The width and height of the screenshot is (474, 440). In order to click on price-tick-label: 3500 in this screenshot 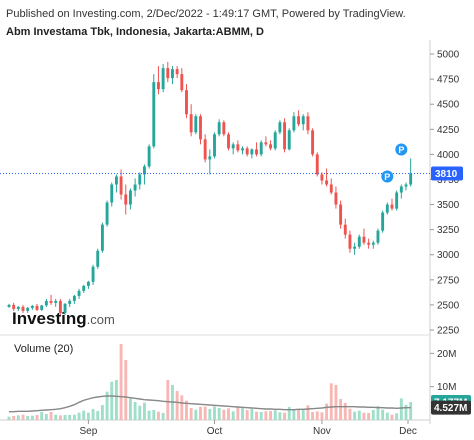, I will do `click(448, 205)`.